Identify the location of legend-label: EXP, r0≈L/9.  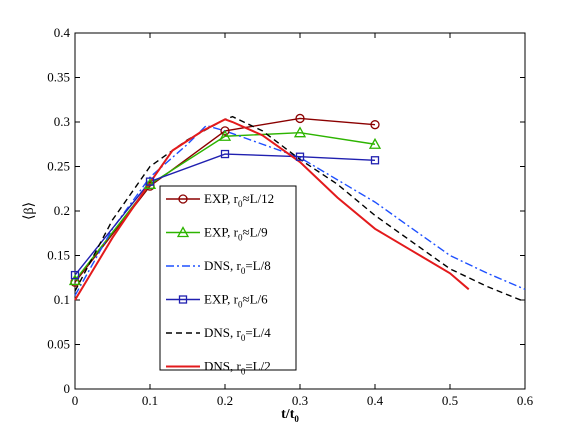
(236, 234).